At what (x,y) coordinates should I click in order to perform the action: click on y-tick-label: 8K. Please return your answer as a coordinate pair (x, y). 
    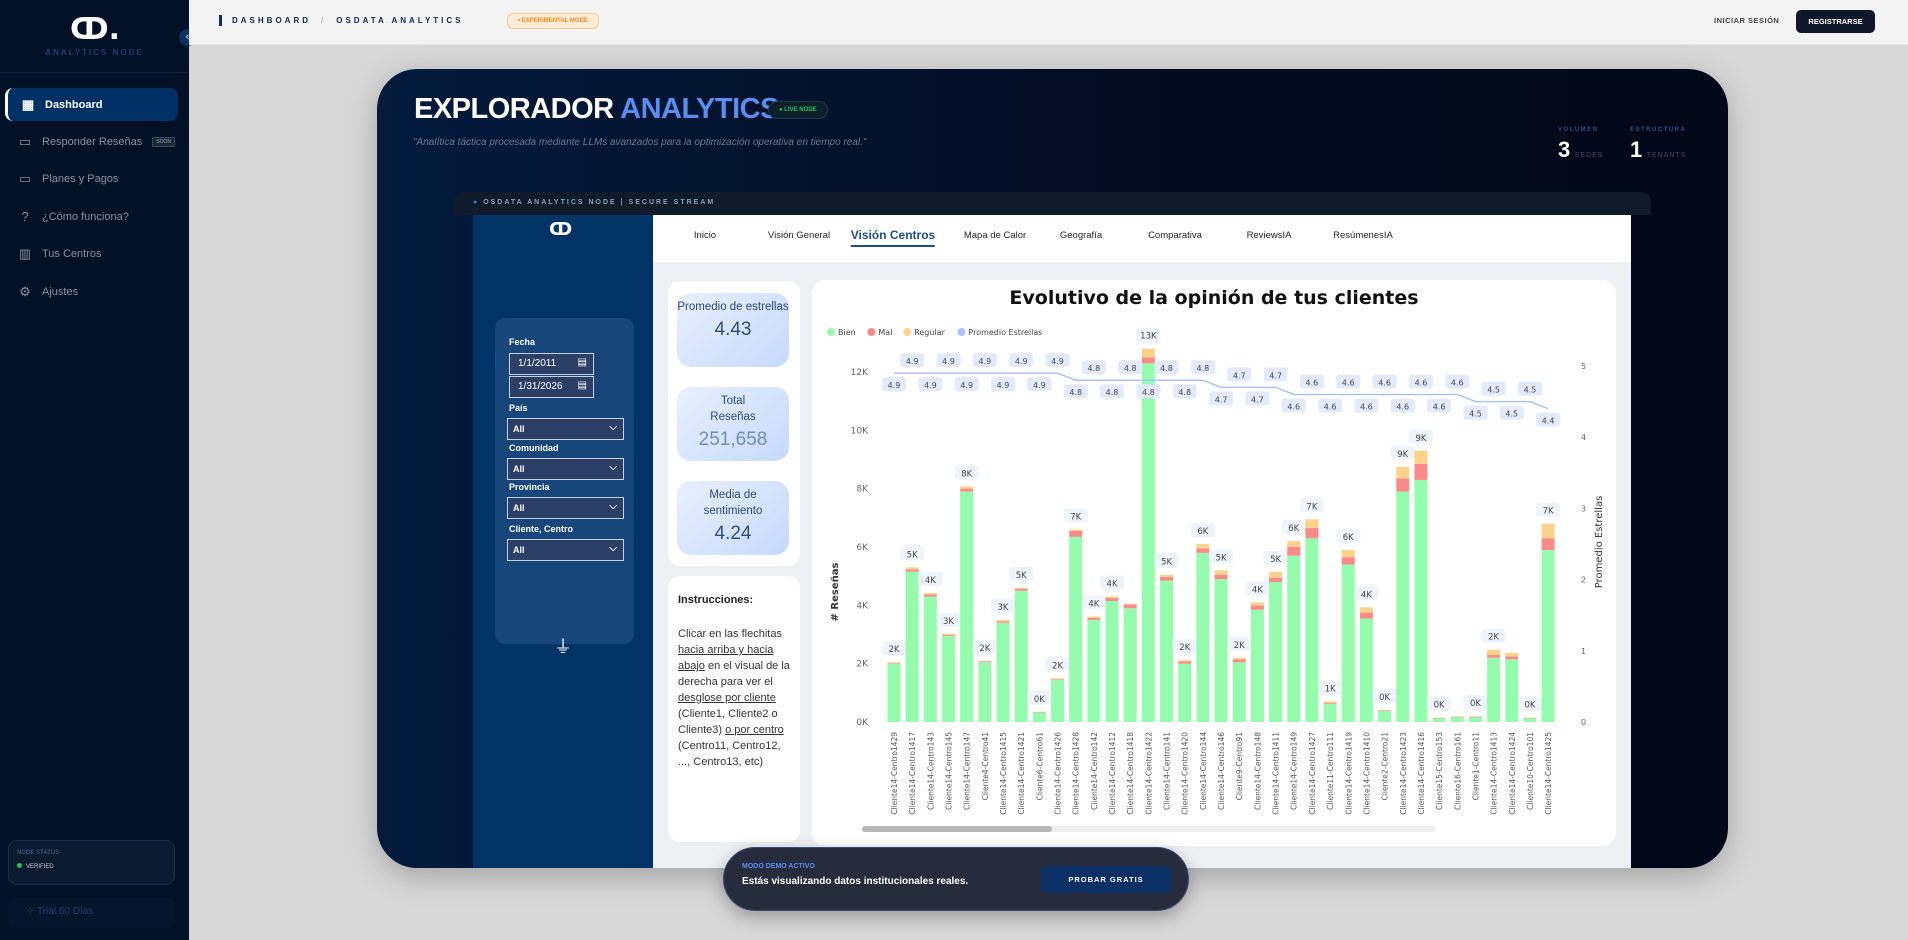
    Looking at the image, I should click on (862, 490).